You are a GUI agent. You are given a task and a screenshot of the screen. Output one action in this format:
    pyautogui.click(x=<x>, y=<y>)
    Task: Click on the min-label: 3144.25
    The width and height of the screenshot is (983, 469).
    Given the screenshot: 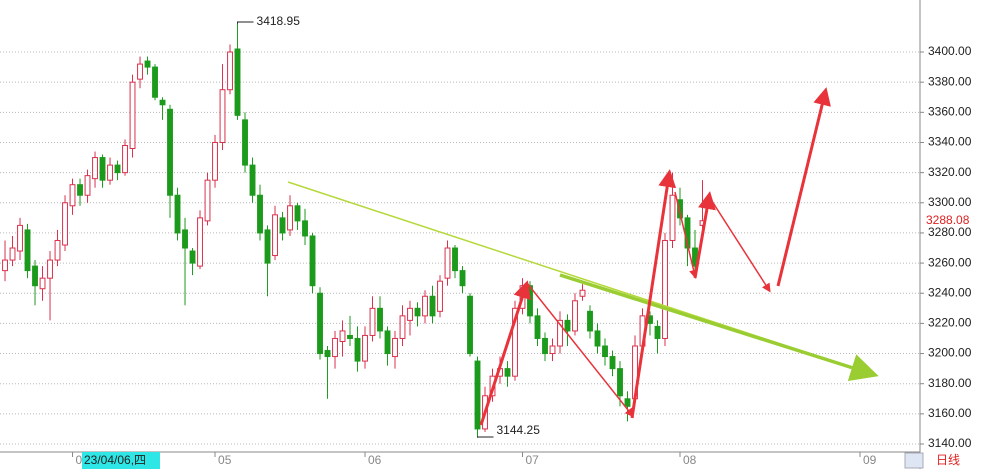 What is the action you would take?
    pyautogui.click(x=519, y=430)
    